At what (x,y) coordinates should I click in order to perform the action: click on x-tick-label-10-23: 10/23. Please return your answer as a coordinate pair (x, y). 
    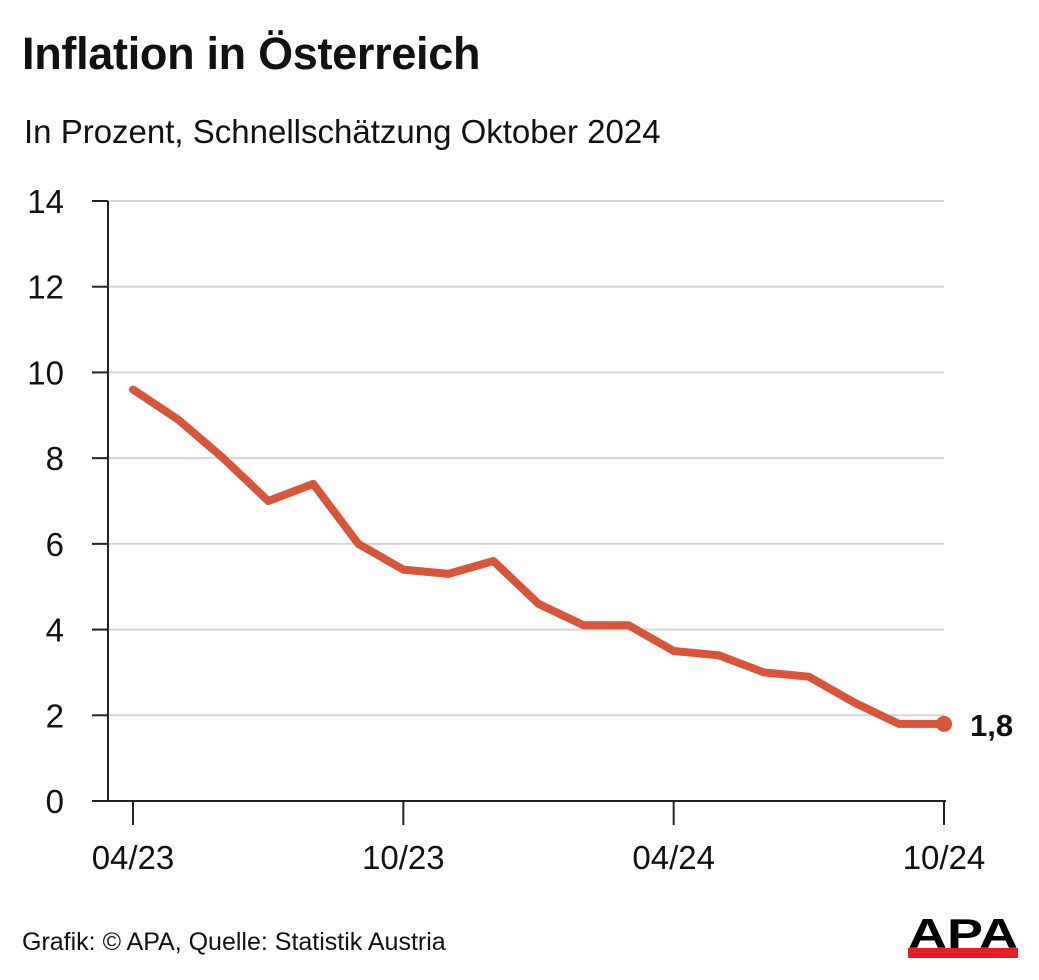
    Looking at the image, I should click on (403, 857).